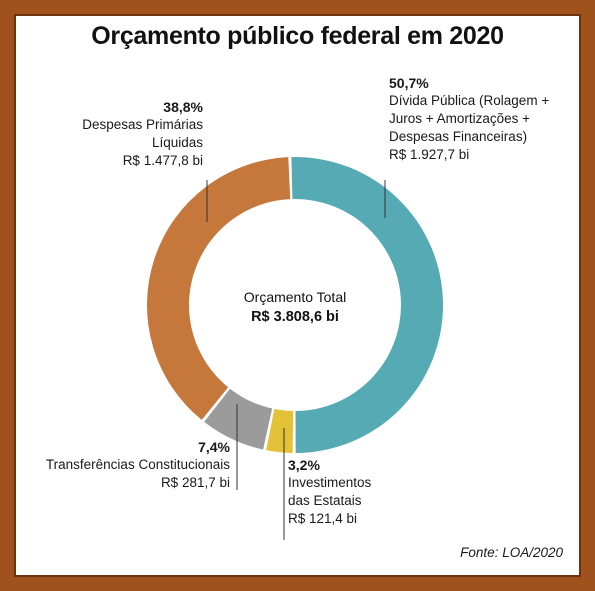 This screenshot has height=591, width=595. What do you see at coordinates (458, 136) in the screenshot?
I see `name-divida-line3: Despesas Financeiras)` at bounding box center [458, 136].